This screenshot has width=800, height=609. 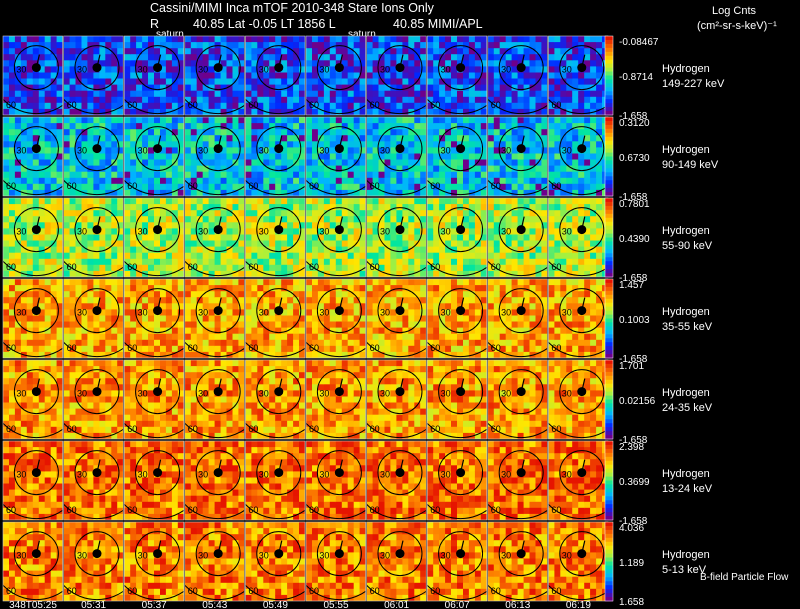 What do you see at coordinates (517, 604) in the screenshot?
I see `time-tick-label: 06:13` at bounding box center [517, 604].